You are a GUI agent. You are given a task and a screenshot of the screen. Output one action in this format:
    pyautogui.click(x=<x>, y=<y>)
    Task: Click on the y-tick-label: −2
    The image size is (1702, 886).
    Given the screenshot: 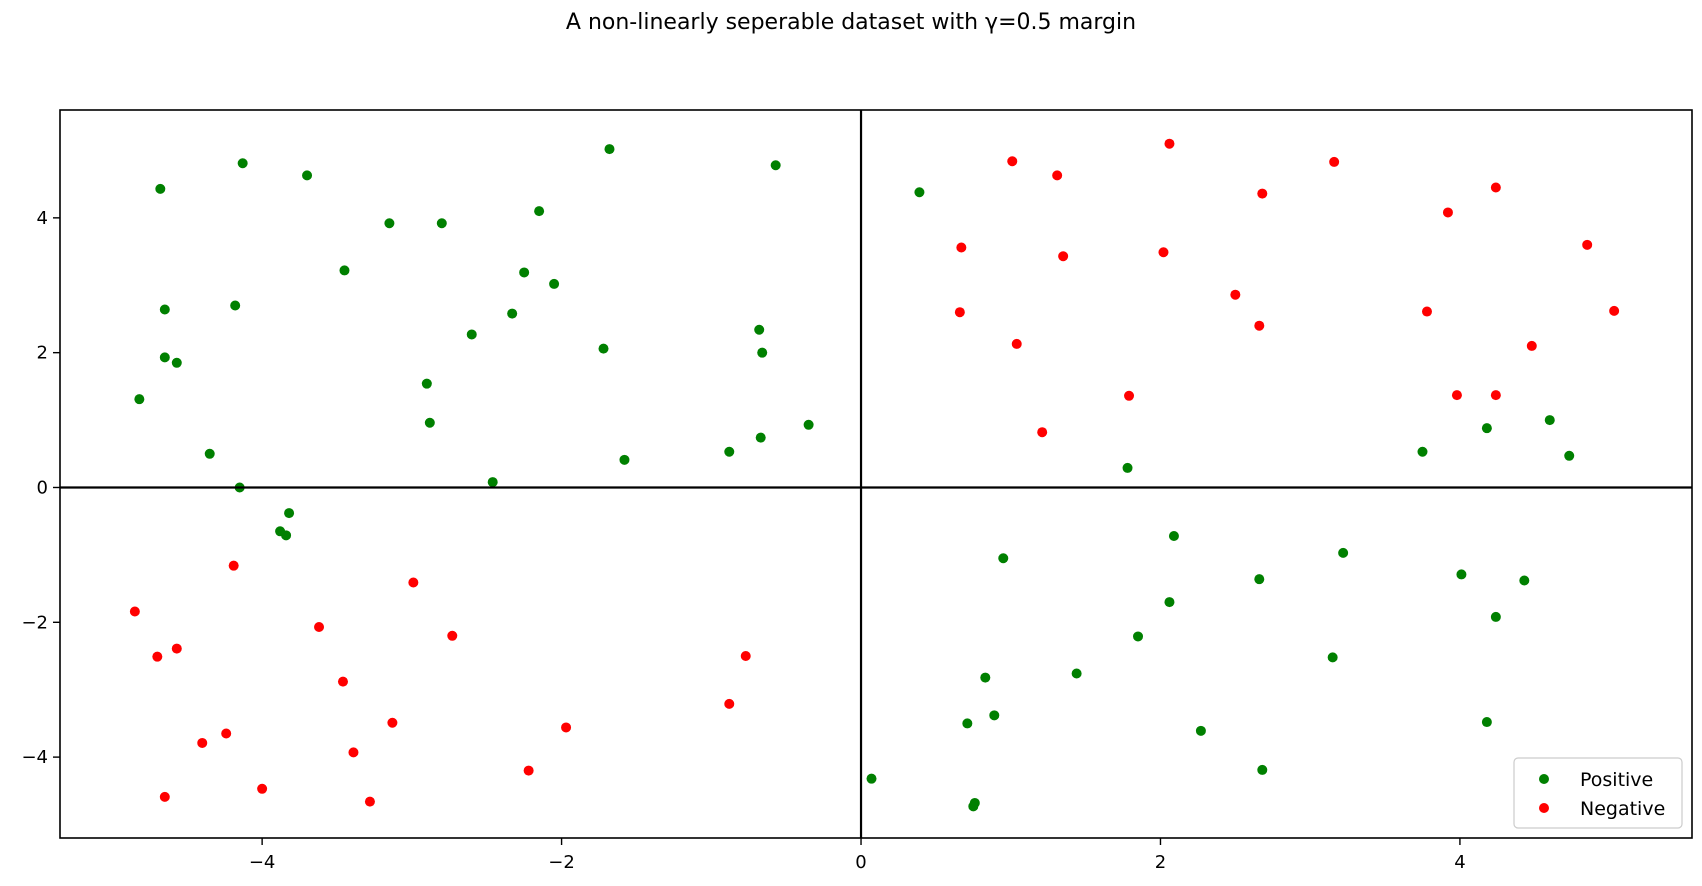 What is the action you would take?
    pyautogui.click(x=34, y=622)
    